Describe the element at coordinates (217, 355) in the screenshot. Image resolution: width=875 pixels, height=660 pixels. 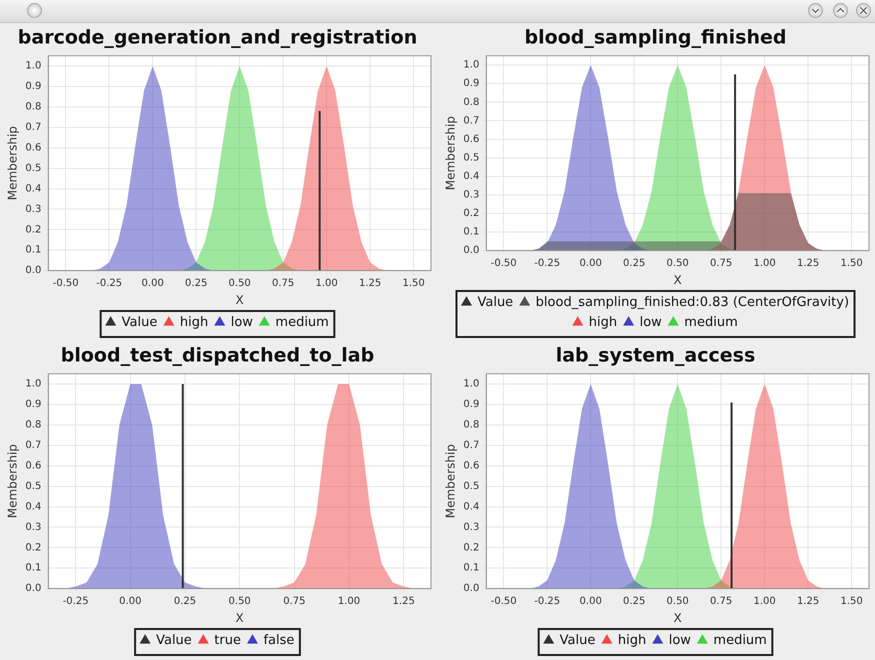
I see `chart-title: blood_test_dispatched_to_lab` at that location.